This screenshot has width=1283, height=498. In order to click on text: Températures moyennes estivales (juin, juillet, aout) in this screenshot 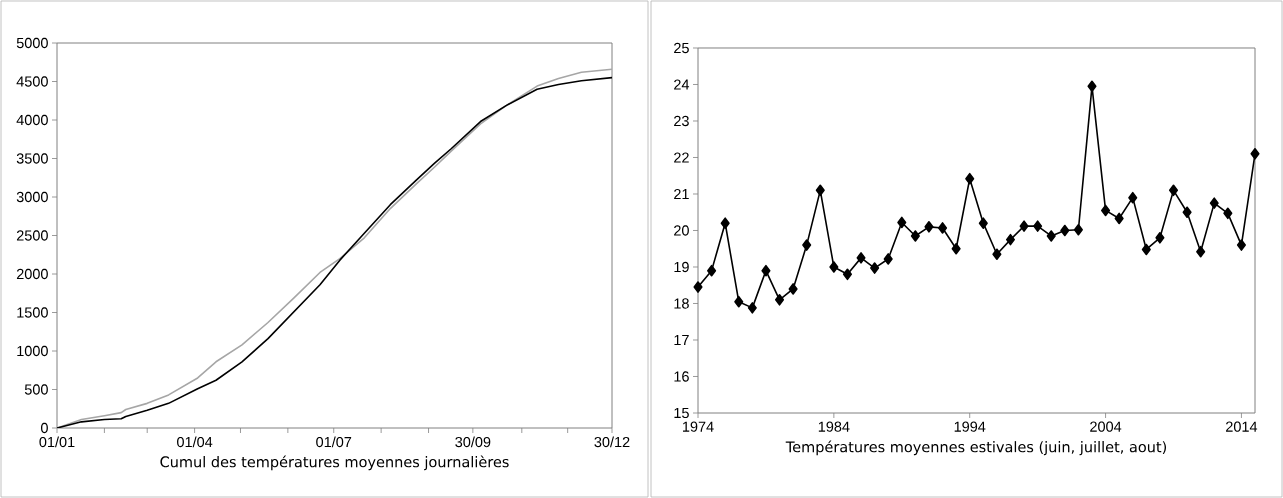, I will do `click(976, 448)`.